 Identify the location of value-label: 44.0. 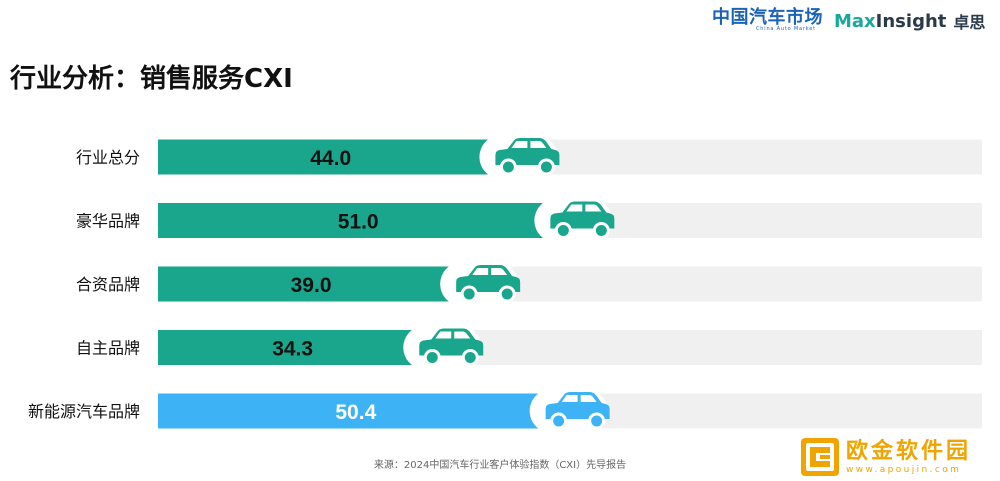
(330, 158).